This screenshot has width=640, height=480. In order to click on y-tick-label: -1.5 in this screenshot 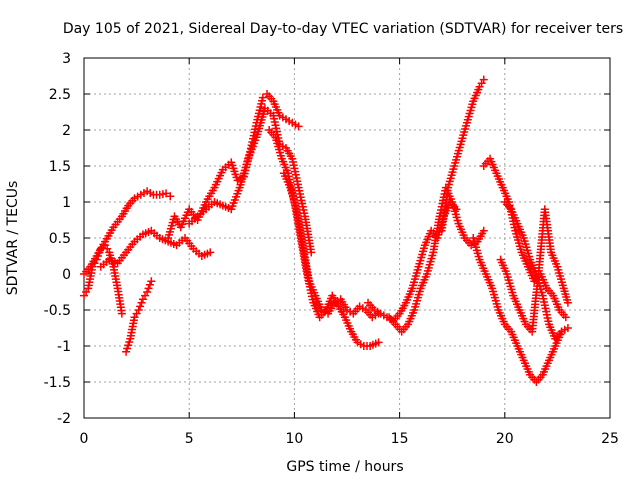, I will do `click(57, 383)`.